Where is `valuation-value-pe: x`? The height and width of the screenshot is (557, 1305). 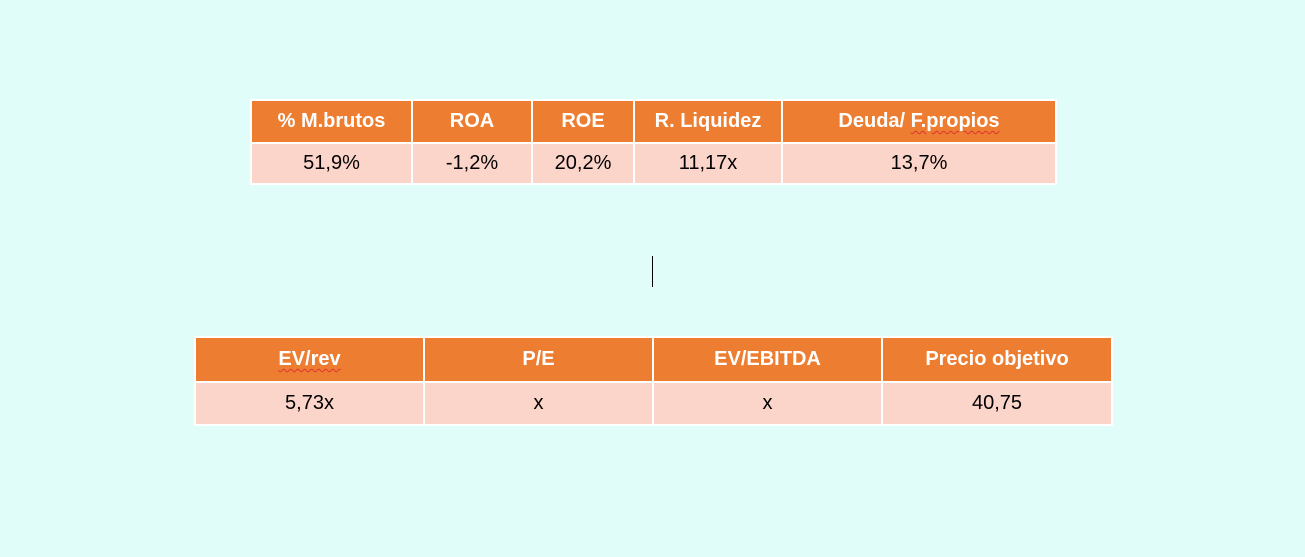 valuation-value-pe: x is located at coordinates (538, 403).